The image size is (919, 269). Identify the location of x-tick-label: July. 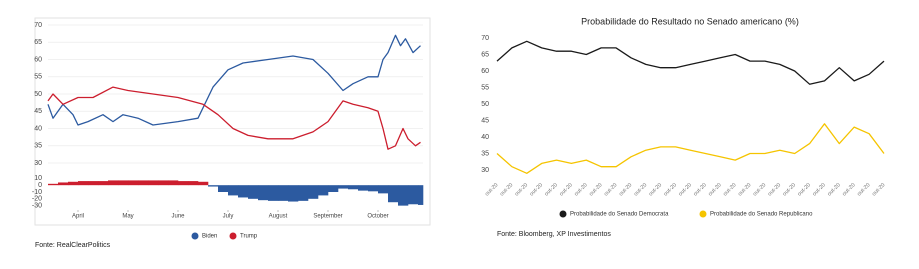
(228, 217).